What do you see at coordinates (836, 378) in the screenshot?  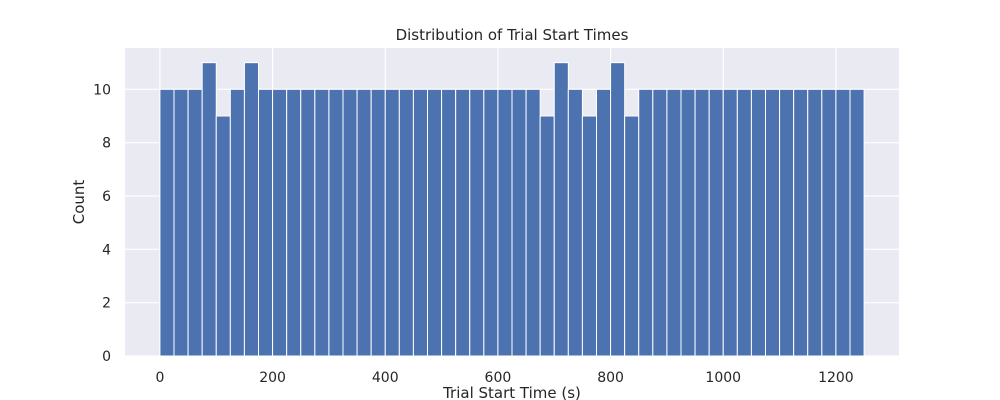 I see `x-tick-label: 1200` at bounding box center [836, 378].